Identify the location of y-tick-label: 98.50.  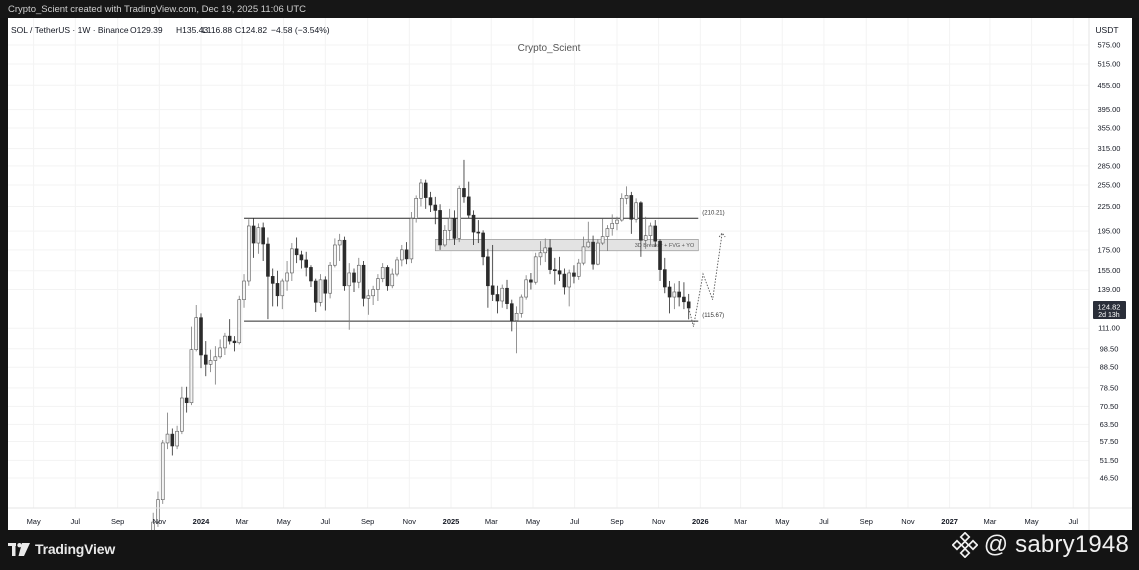
(1109, 348).